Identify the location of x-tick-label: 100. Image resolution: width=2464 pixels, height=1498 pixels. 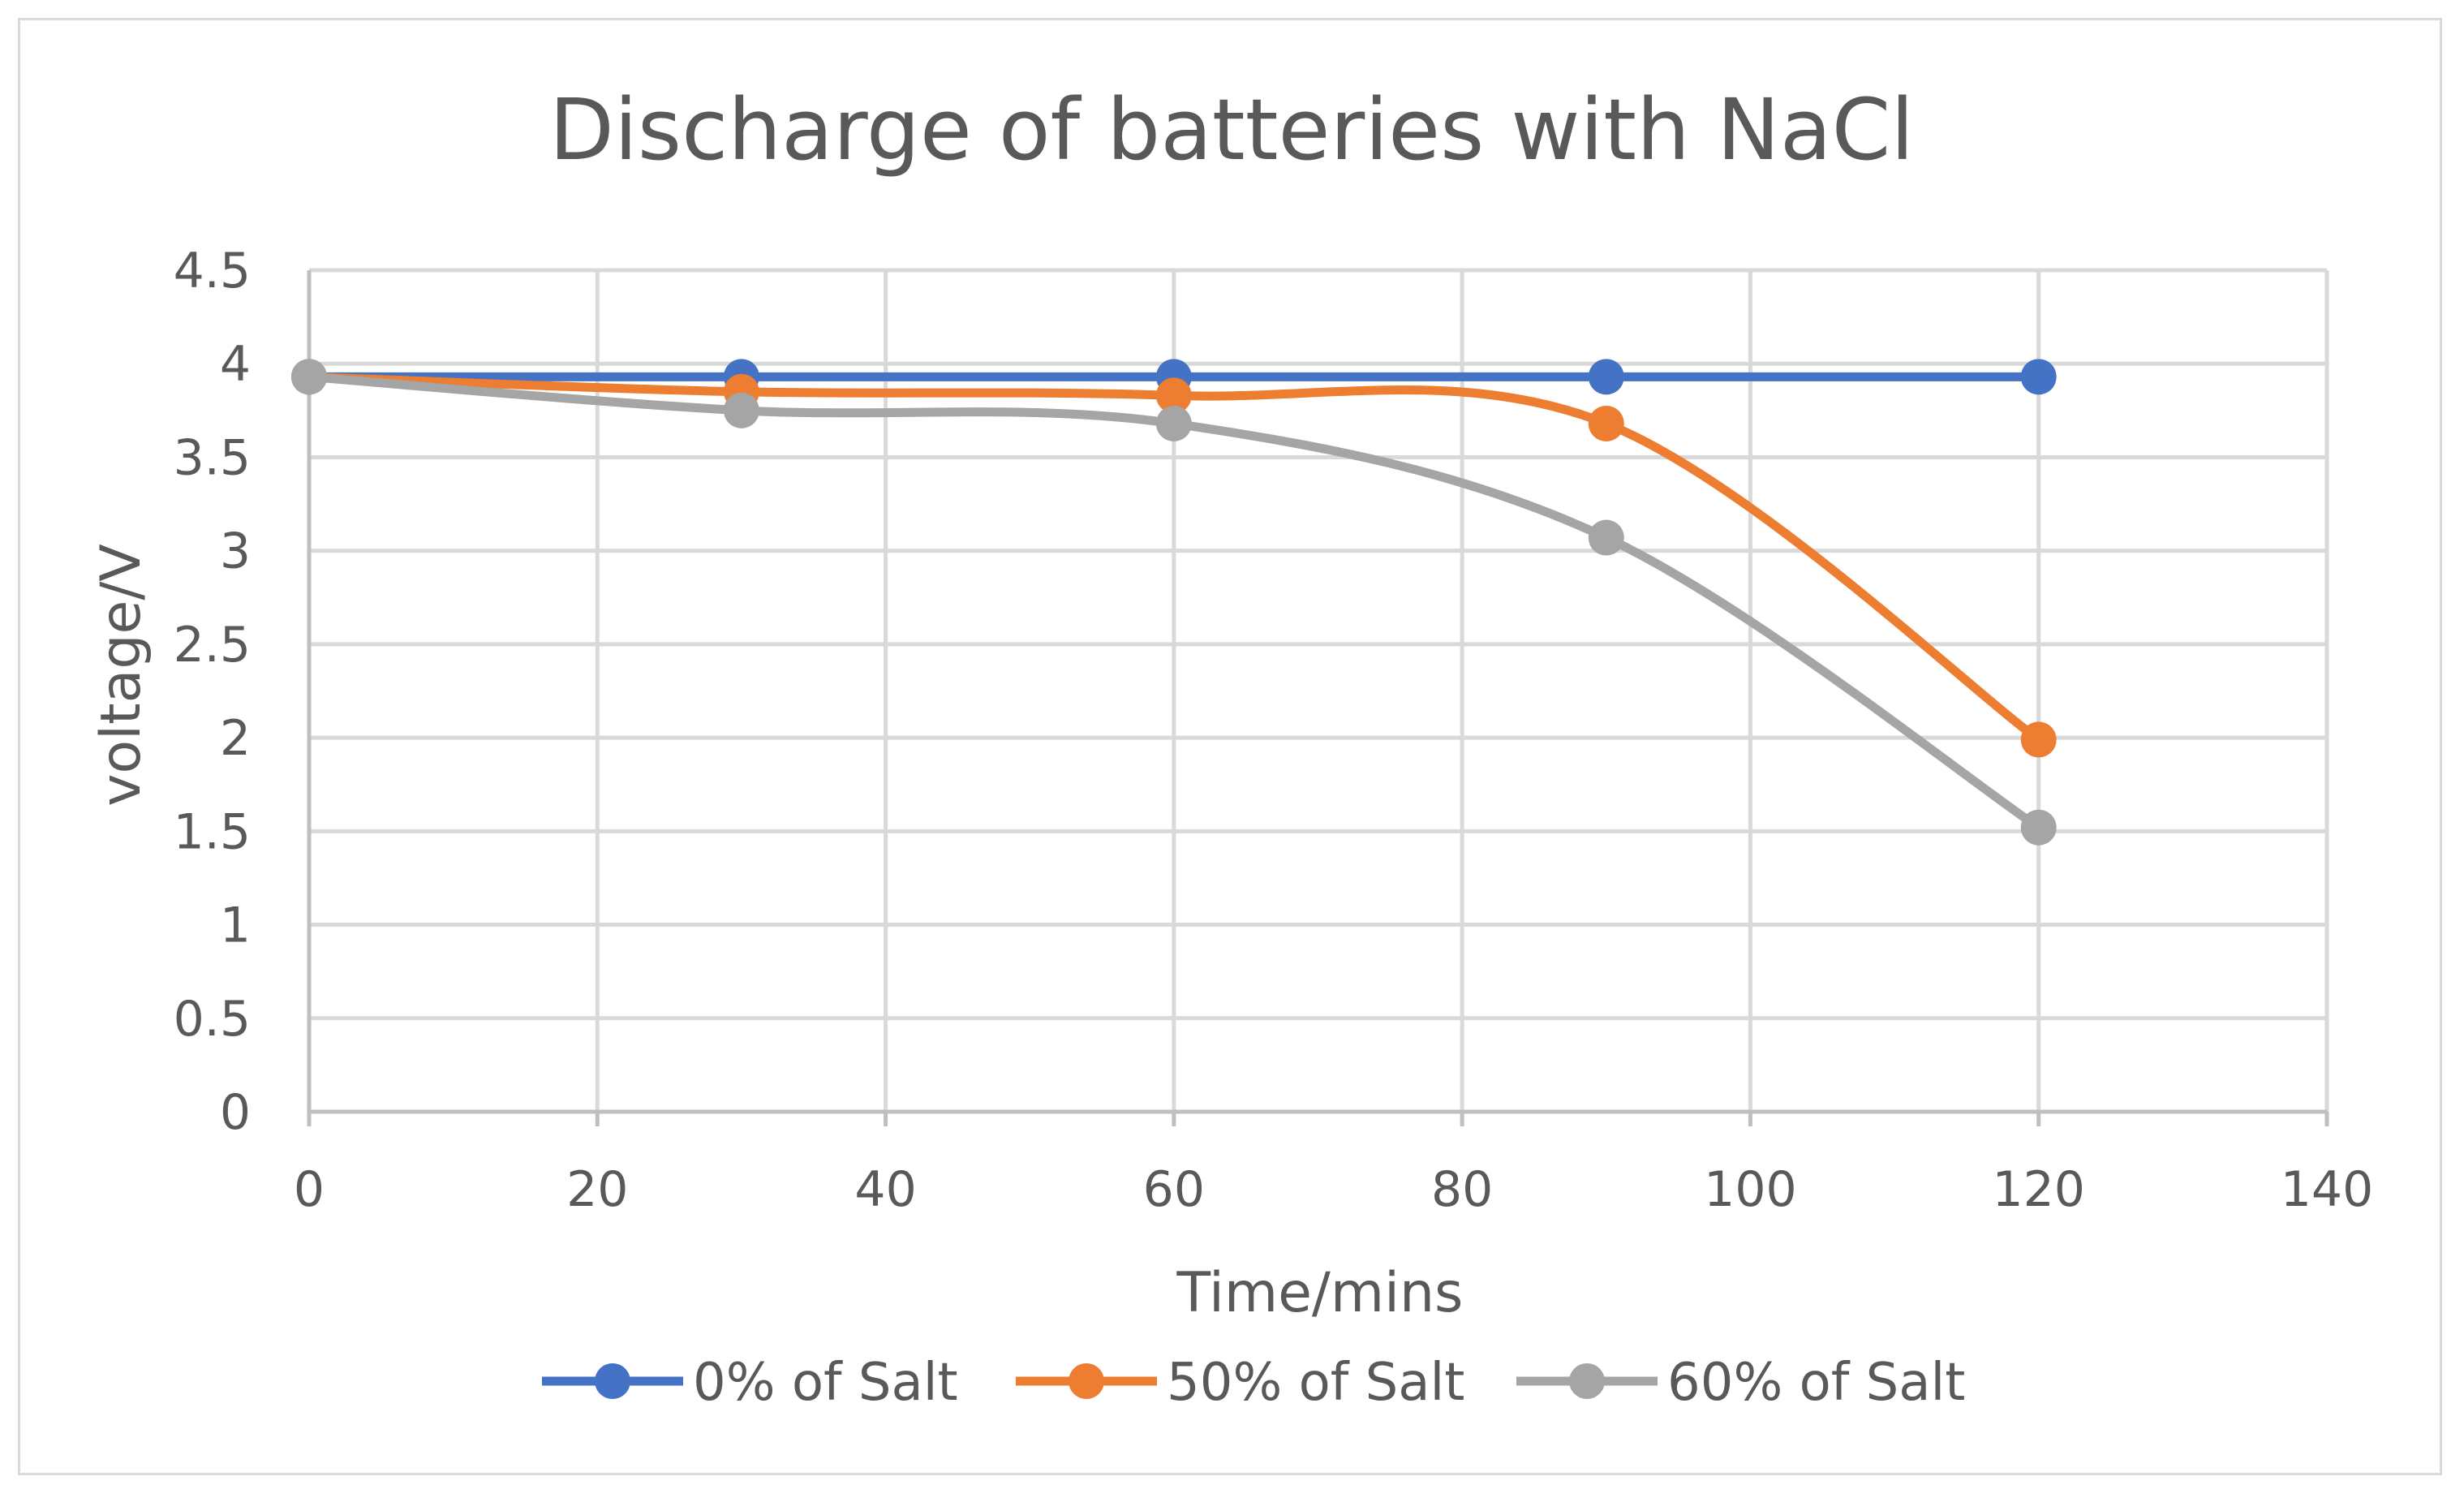
(1750, 1189).